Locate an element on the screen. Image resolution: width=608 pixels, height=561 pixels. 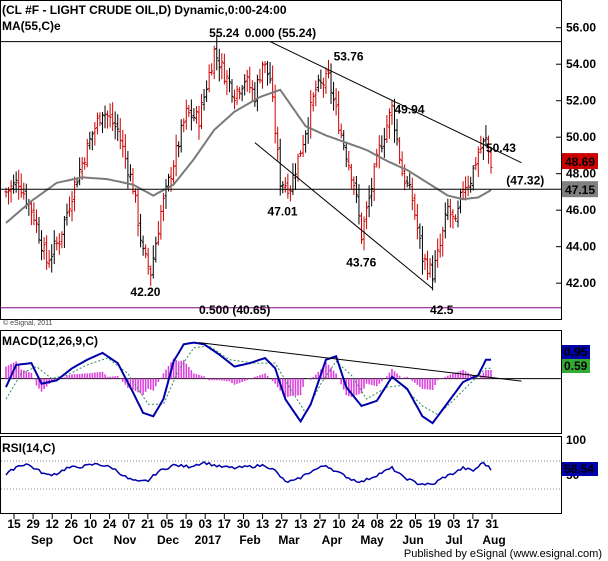
rsi-axis-label: 100 is located at coordinates (576, 440).